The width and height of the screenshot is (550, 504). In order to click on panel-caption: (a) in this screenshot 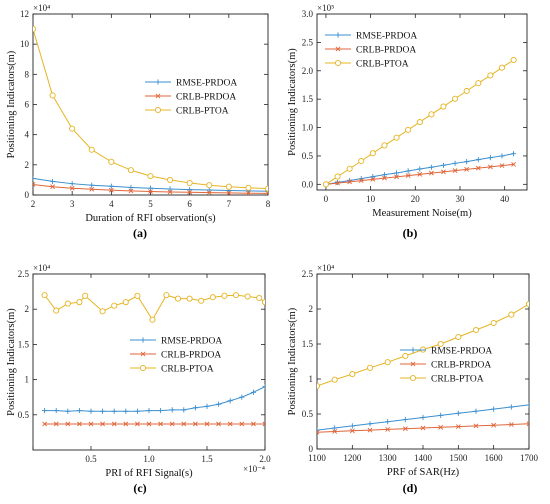, I will do `click(140, 233)`.